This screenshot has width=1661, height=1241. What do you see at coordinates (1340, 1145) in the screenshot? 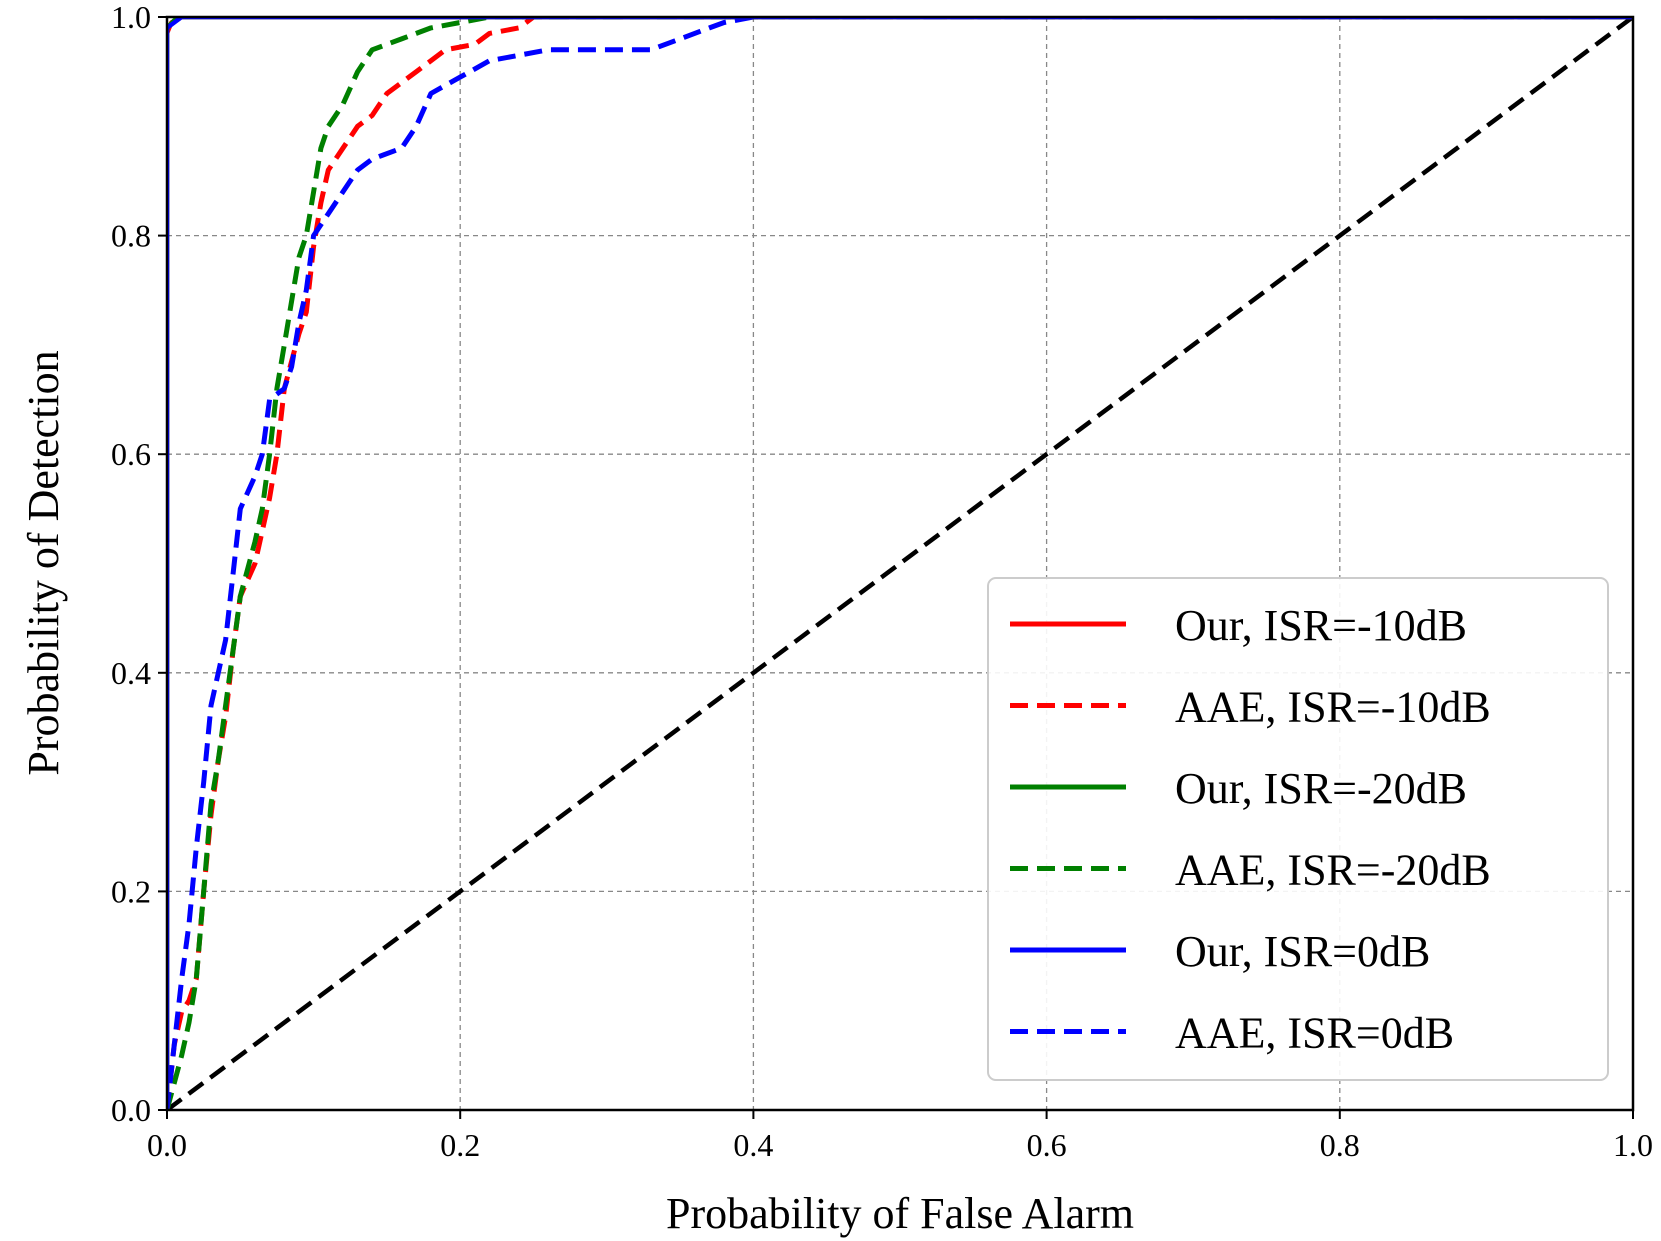
I see `x-tick-label: 0.8` at bounding box center [1340, 1145].